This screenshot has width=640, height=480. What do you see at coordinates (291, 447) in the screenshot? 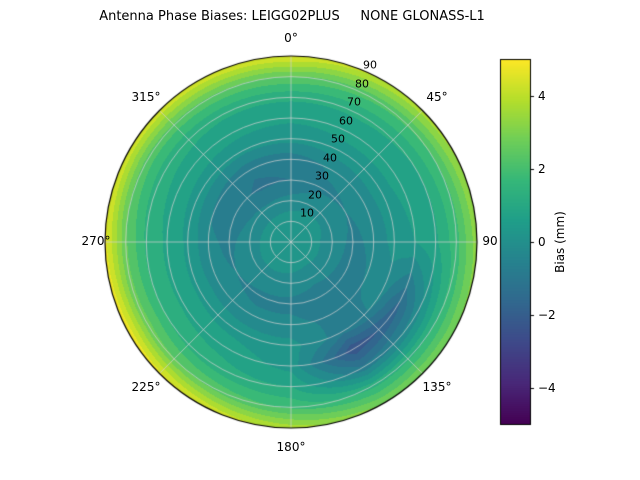
I see `theta-tick-label-180: 180°` at bounding box center [291, 447].